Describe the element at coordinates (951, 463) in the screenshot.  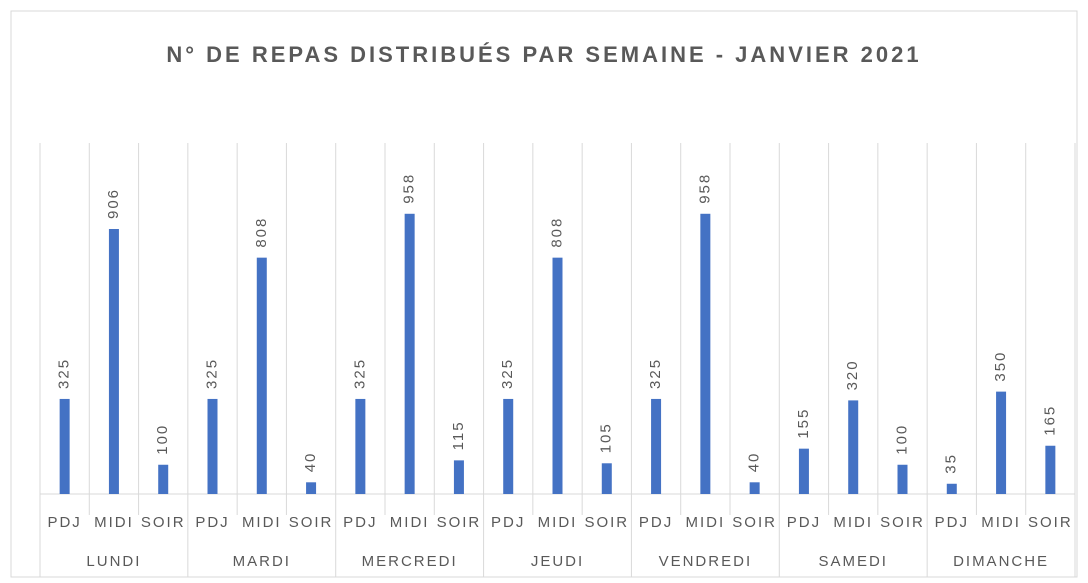
I see `data-label: 35` at that location.